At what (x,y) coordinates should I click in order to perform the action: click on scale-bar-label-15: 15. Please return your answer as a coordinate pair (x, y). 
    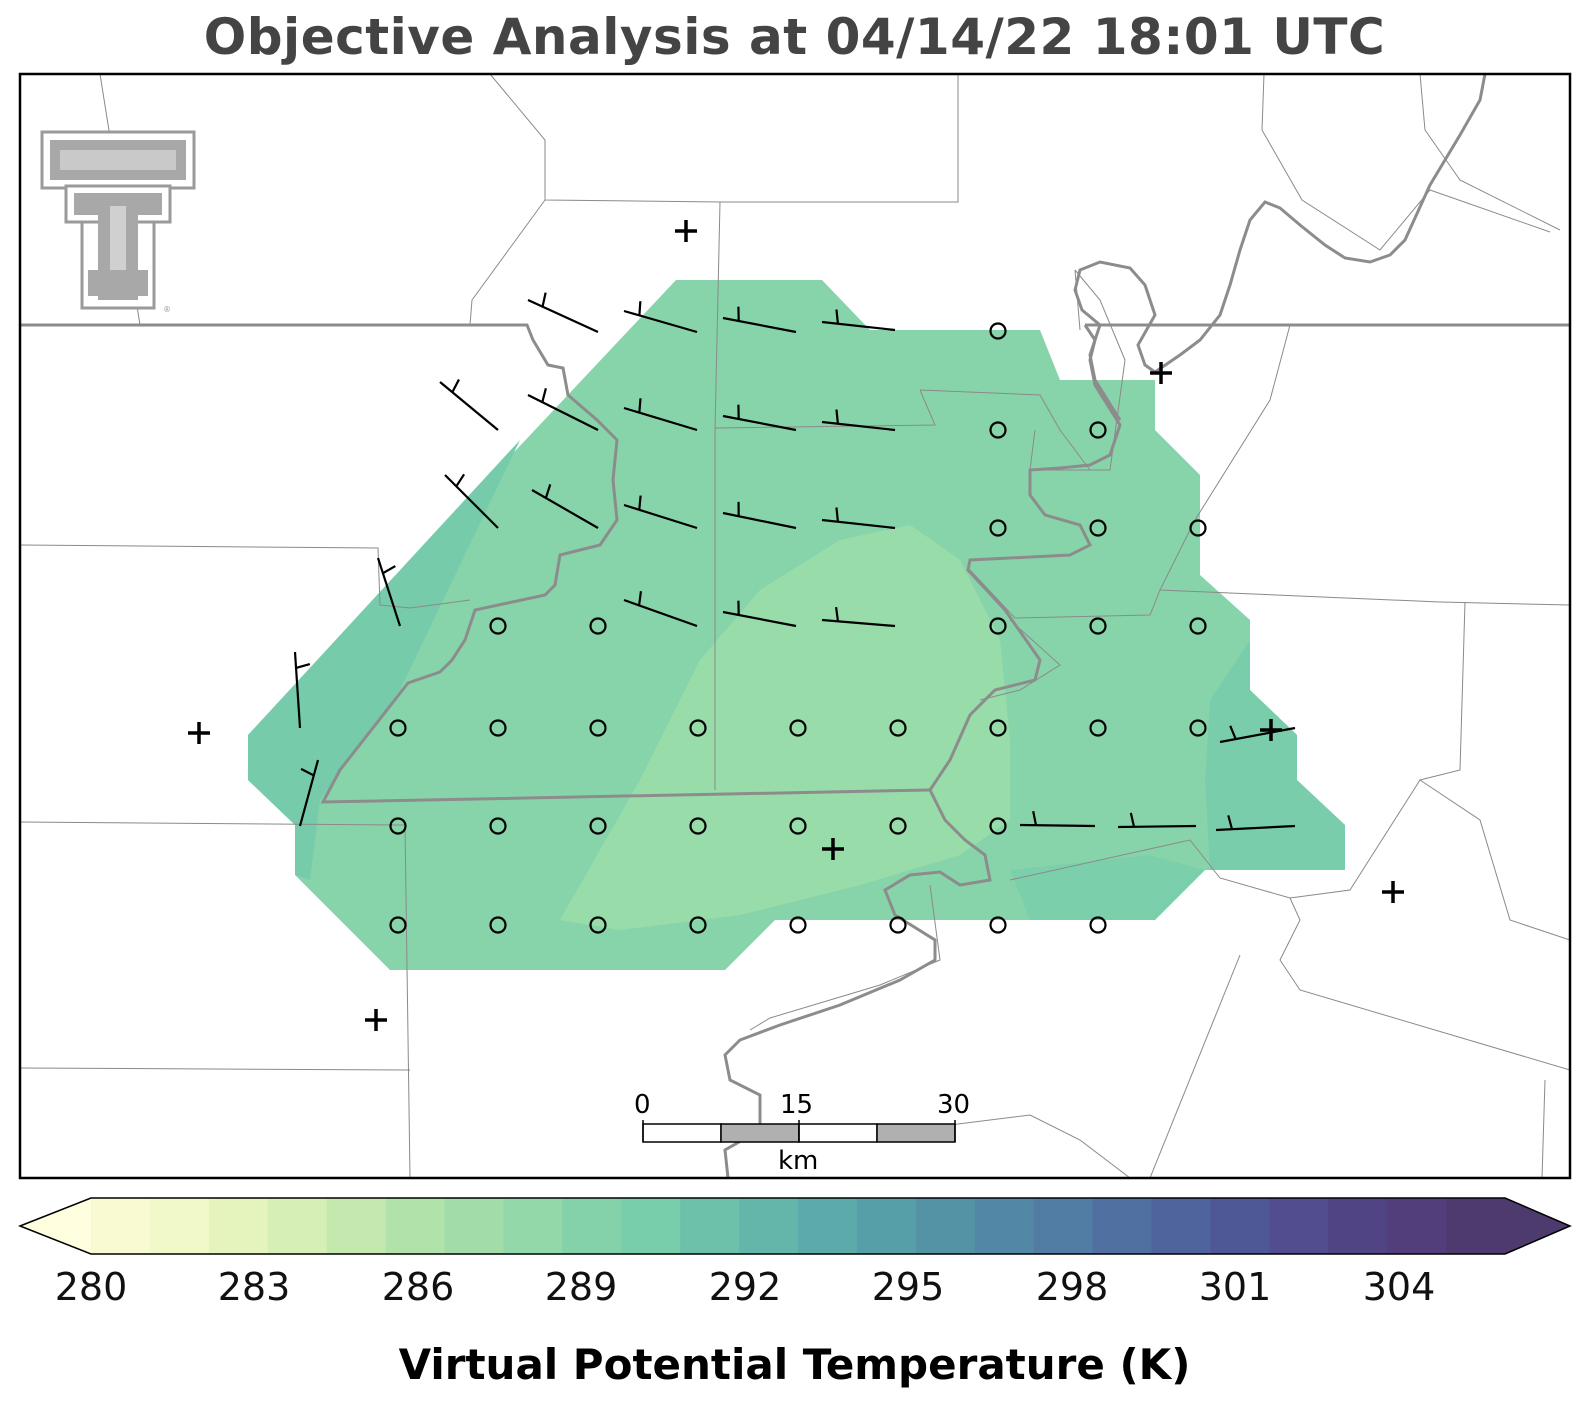
    Looking at the image, I should click on (797, 1105).